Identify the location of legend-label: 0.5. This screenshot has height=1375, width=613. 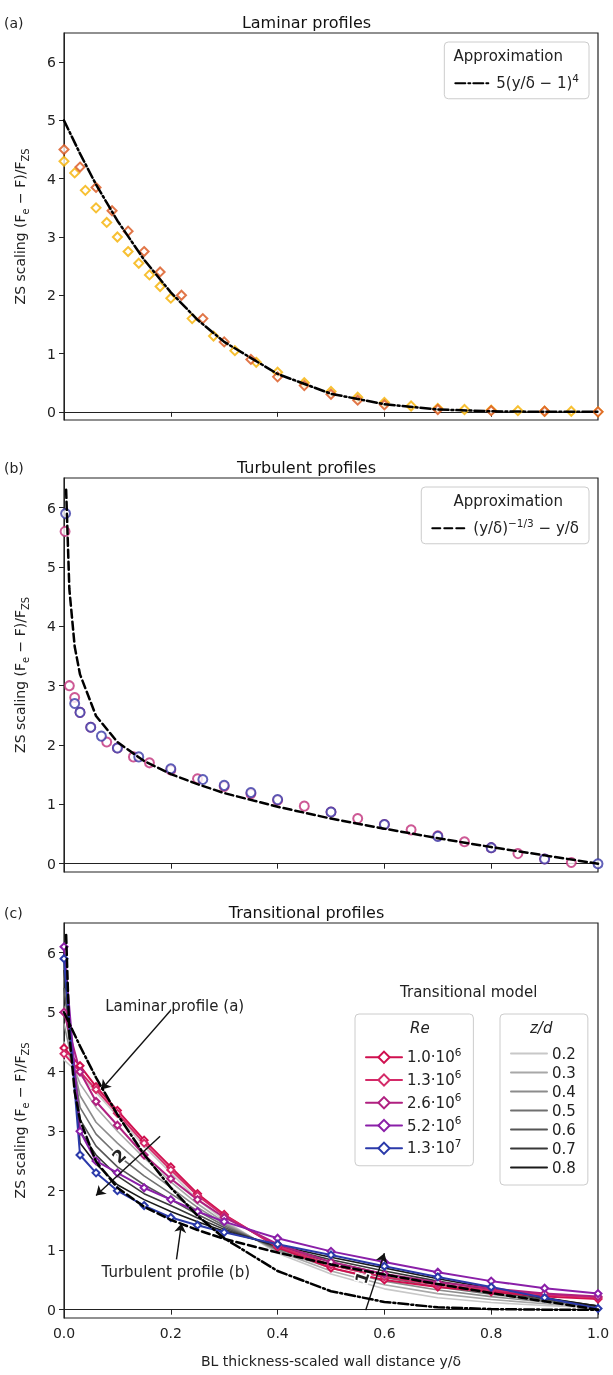
(564, 1110).